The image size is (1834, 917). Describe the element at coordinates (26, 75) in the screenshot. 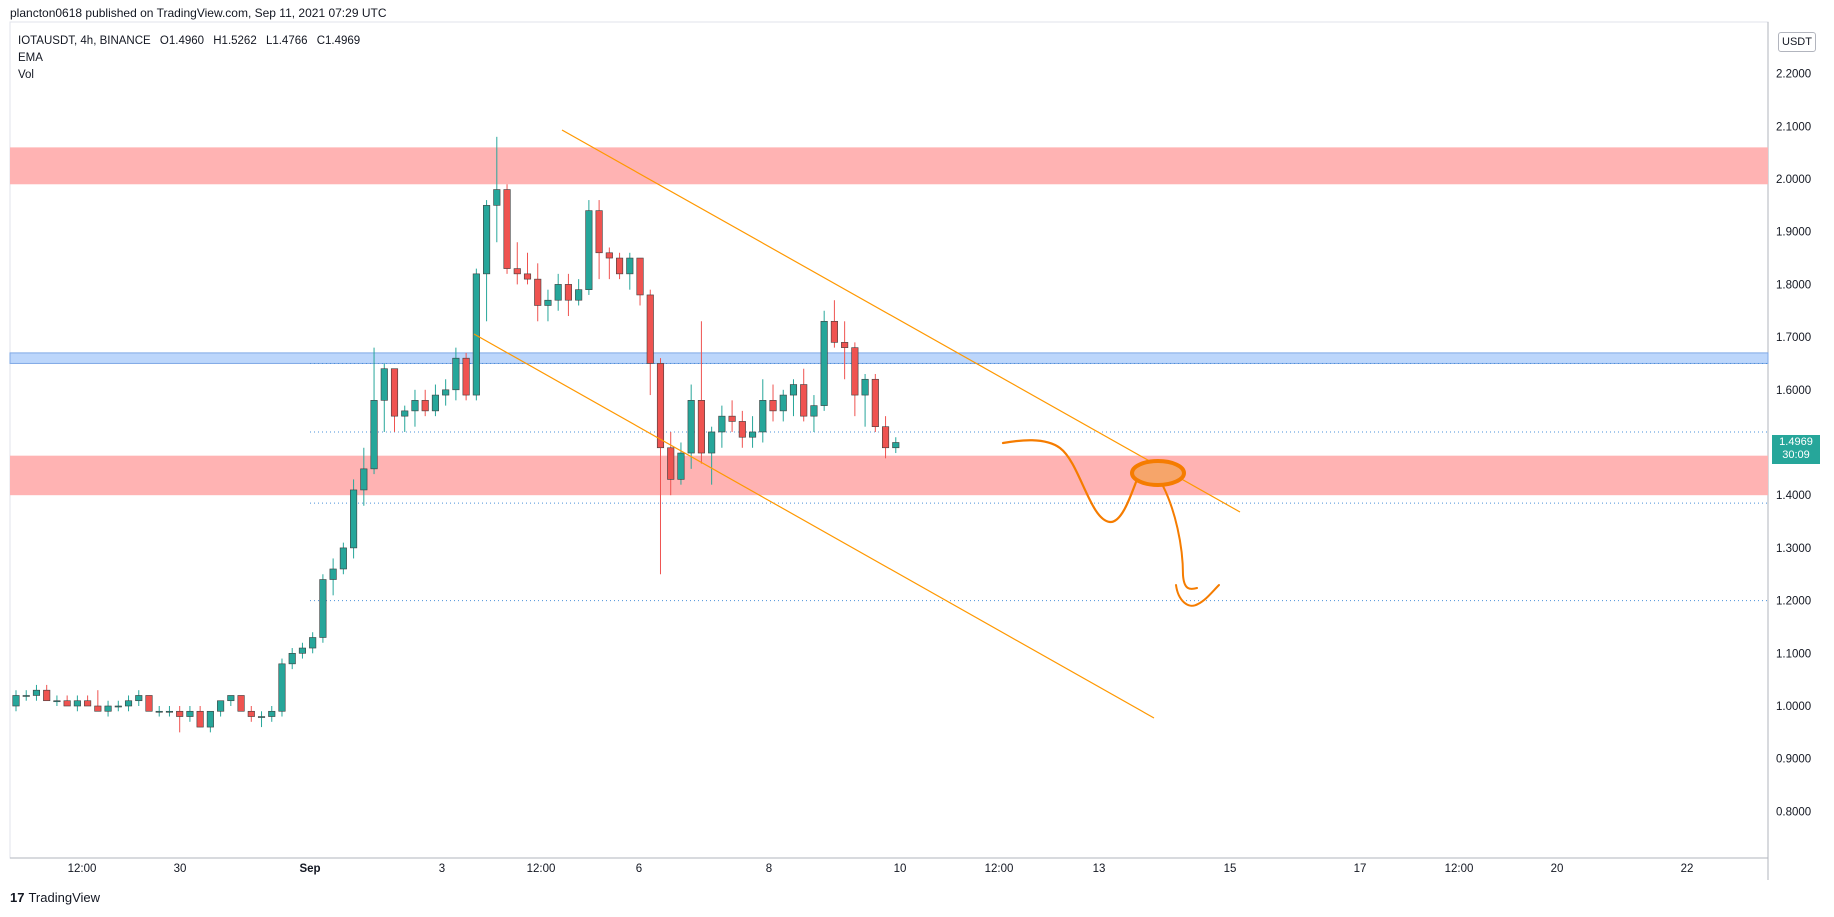

I see `volume-indicator-label: Vol` at that location.